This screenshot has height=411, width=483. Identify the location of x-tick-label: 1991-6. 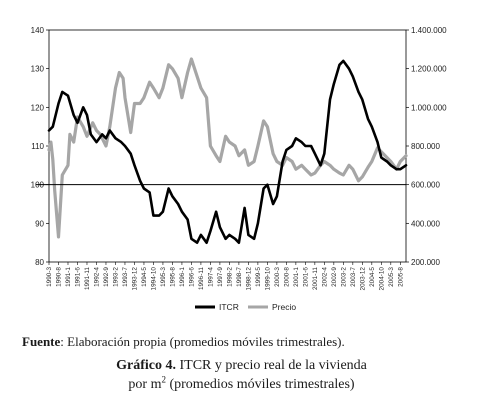
(77, 277).